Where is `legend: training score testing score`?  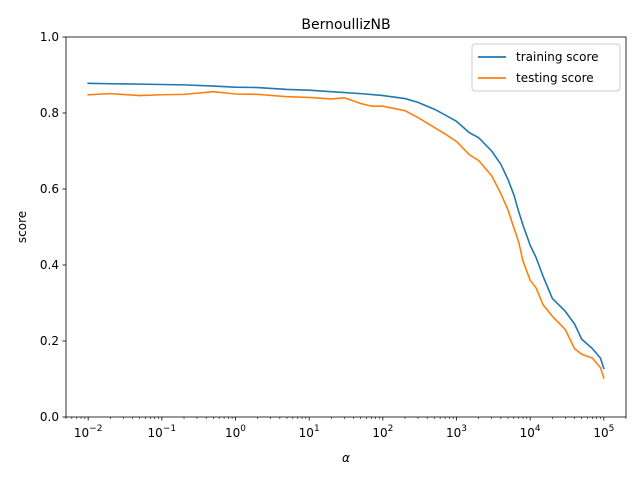 legend: training score testing score is located at coordinates (546, 67).